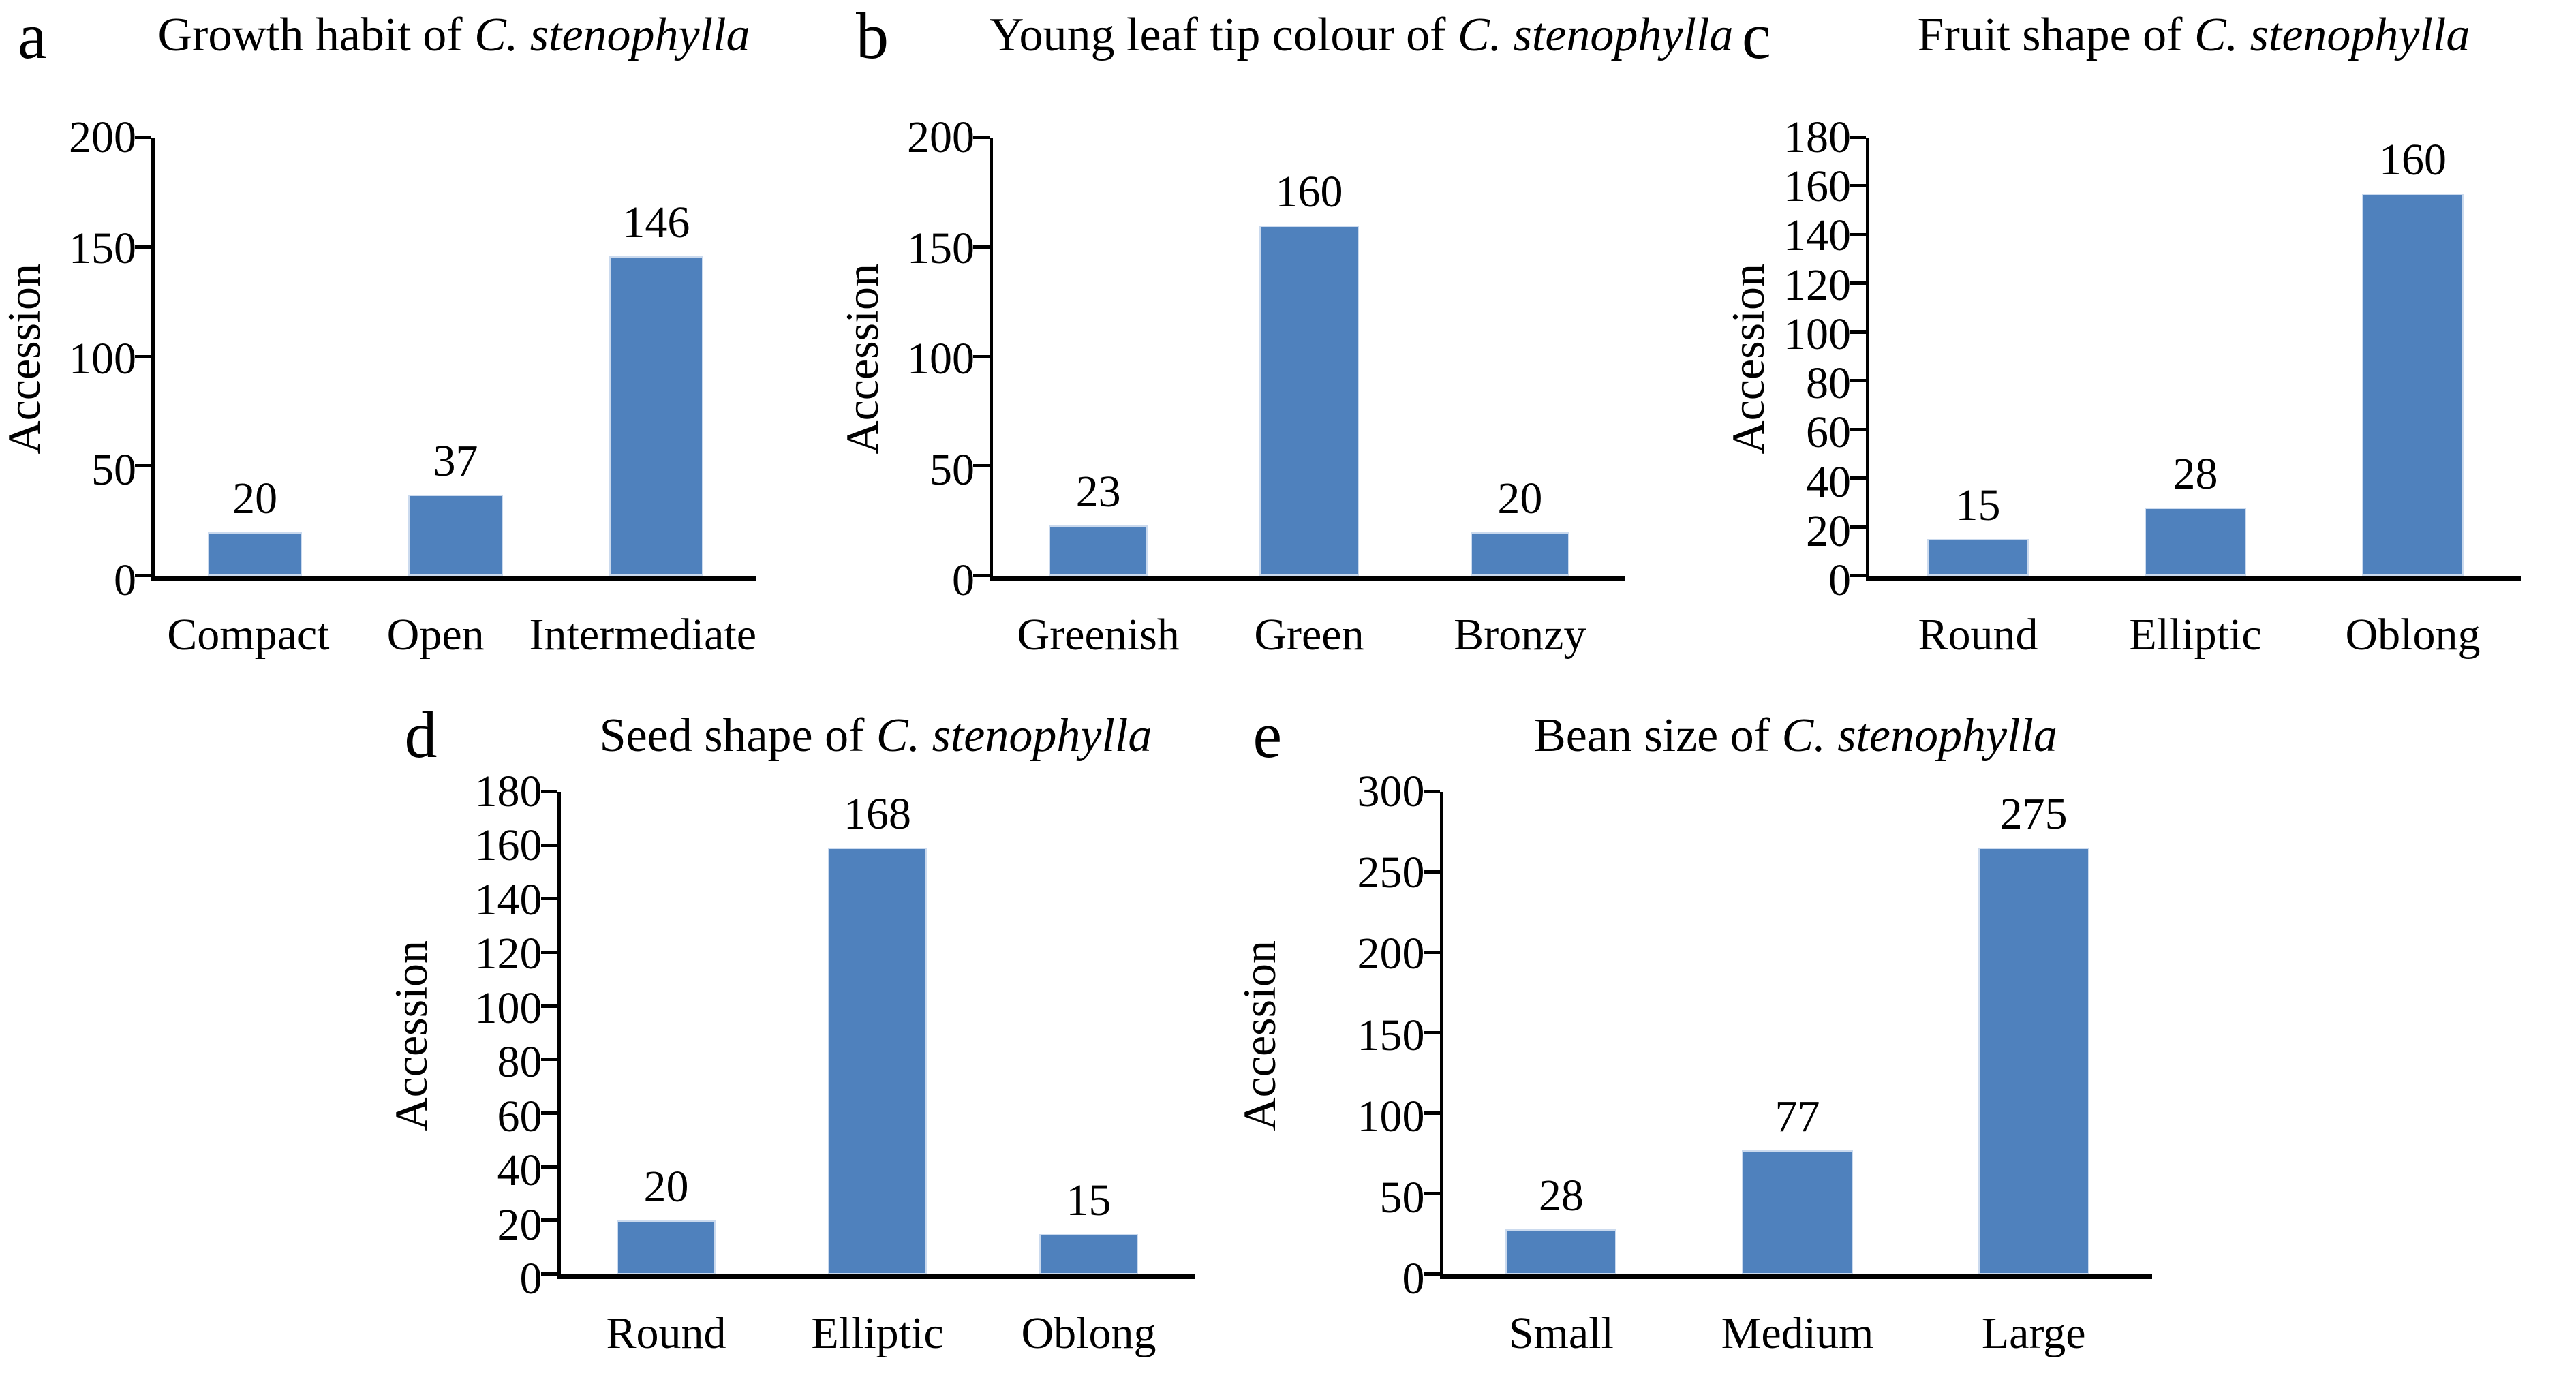 Image resolution: width=2576 pixels, height=1384 pixels. Describe the element at coordinates (1089, 1033) in the screenshot. I see `bar-slot: 15` at that location.